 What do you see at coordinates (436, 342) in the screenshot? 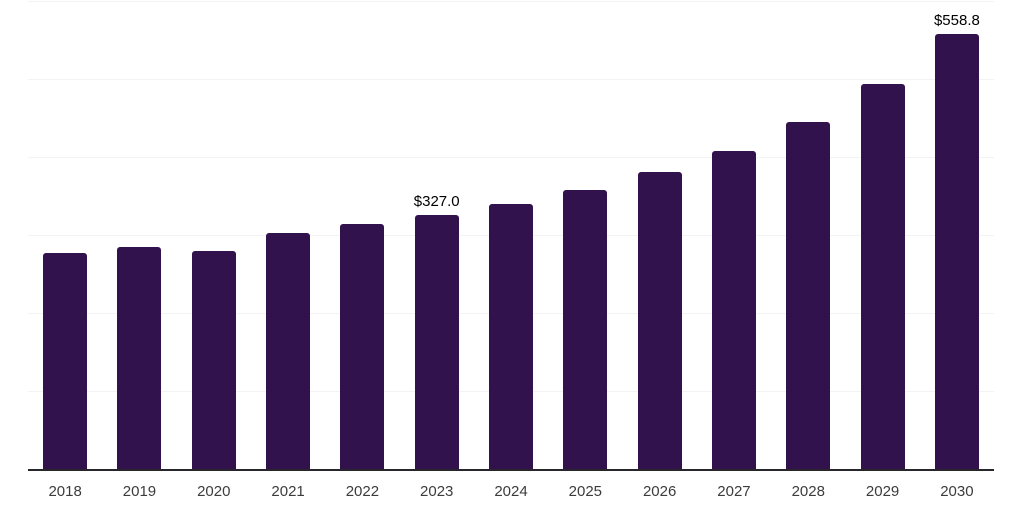
I see `bar-2023` at bounding box center [436, 342].